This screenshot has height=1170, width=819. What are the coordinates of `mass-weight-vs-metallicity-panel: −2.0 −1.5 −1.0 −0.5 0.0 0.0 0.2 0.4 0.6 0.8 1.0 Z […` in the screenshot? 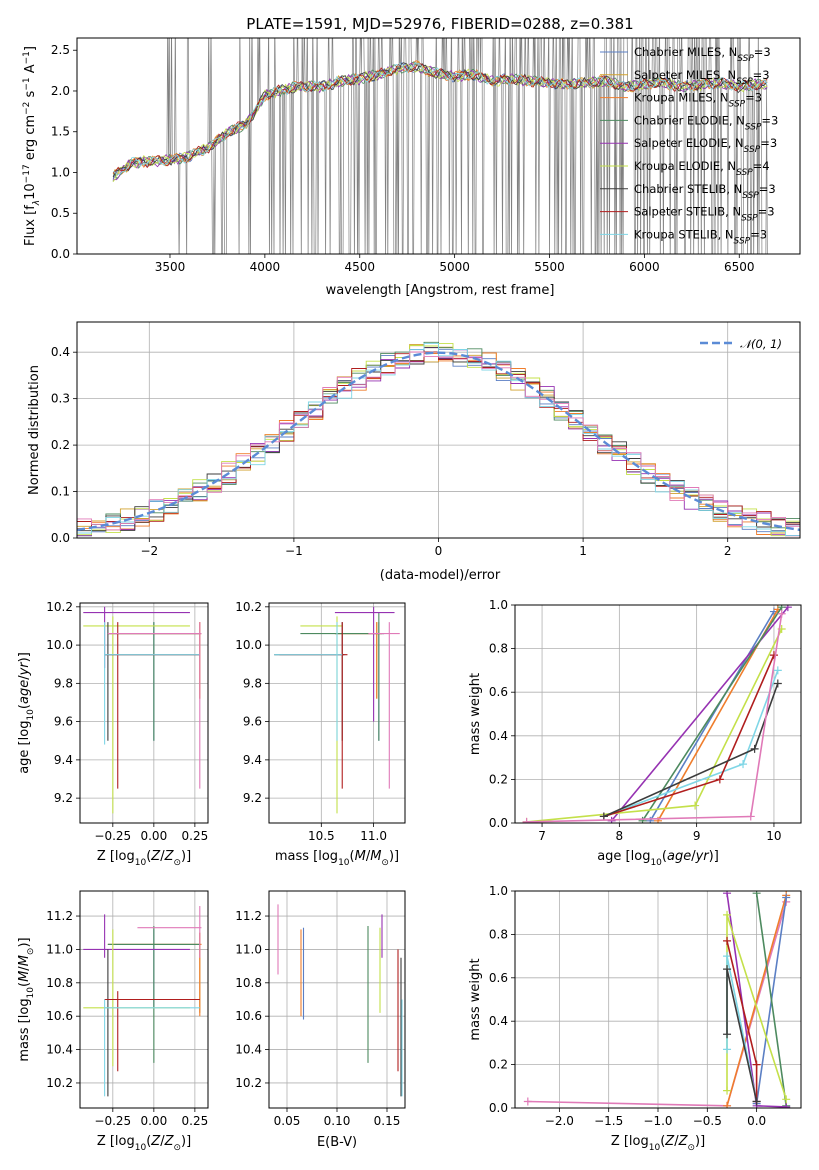 It's located at (635, 1018).